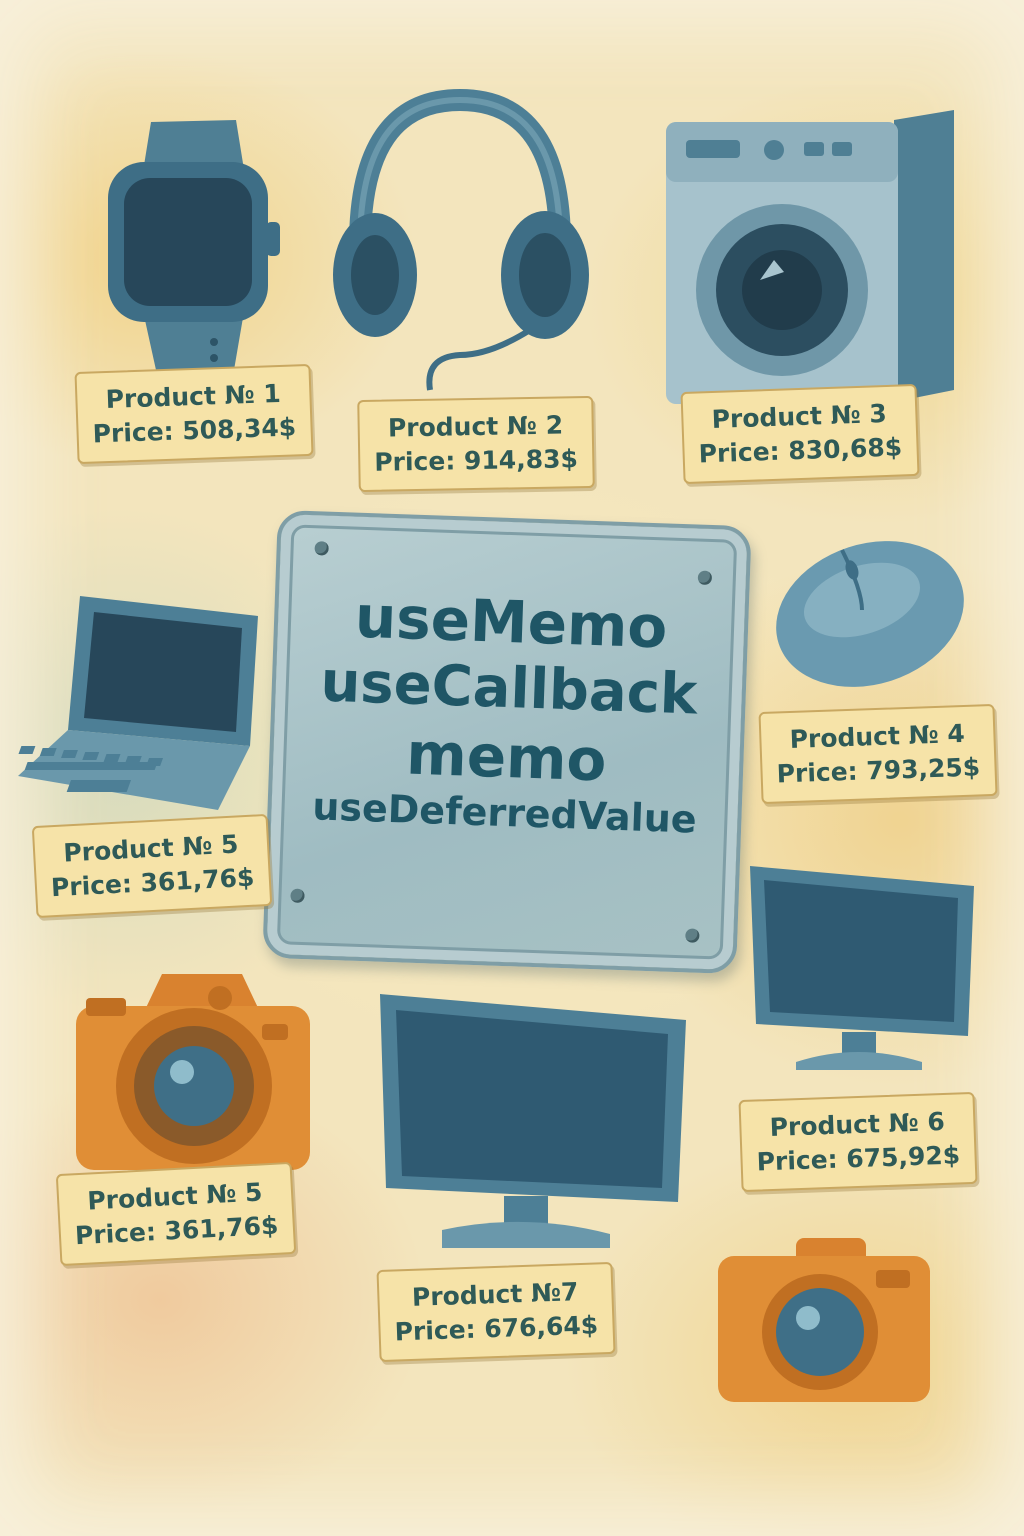 This screenshot has width=1024, height=1536. I want to click on washing-machine-icon, so click(814, 260).